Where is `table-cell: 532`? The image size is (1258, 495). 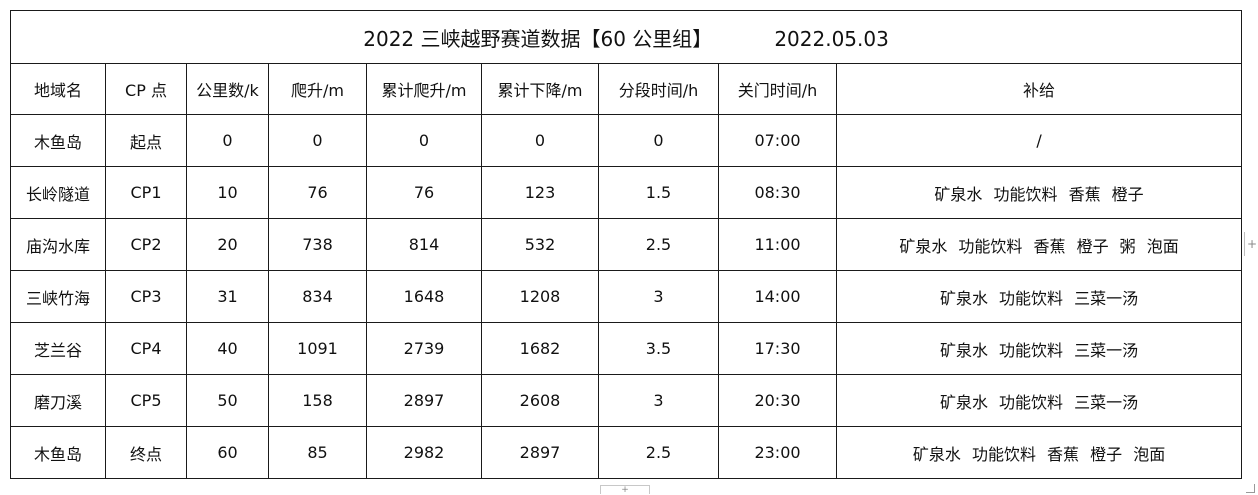
table-cell: 532 is located at coordinates (540, 244).